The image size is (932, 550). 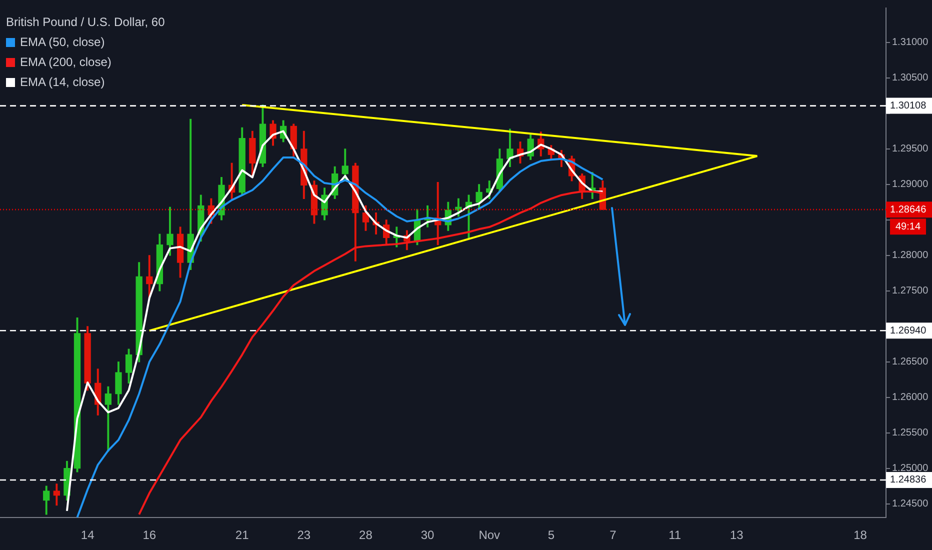 What do you see at coordinates (910, 433) in the screenshot?
I see `y-tick-label: 1.25500` at bounding box center [910, 433].